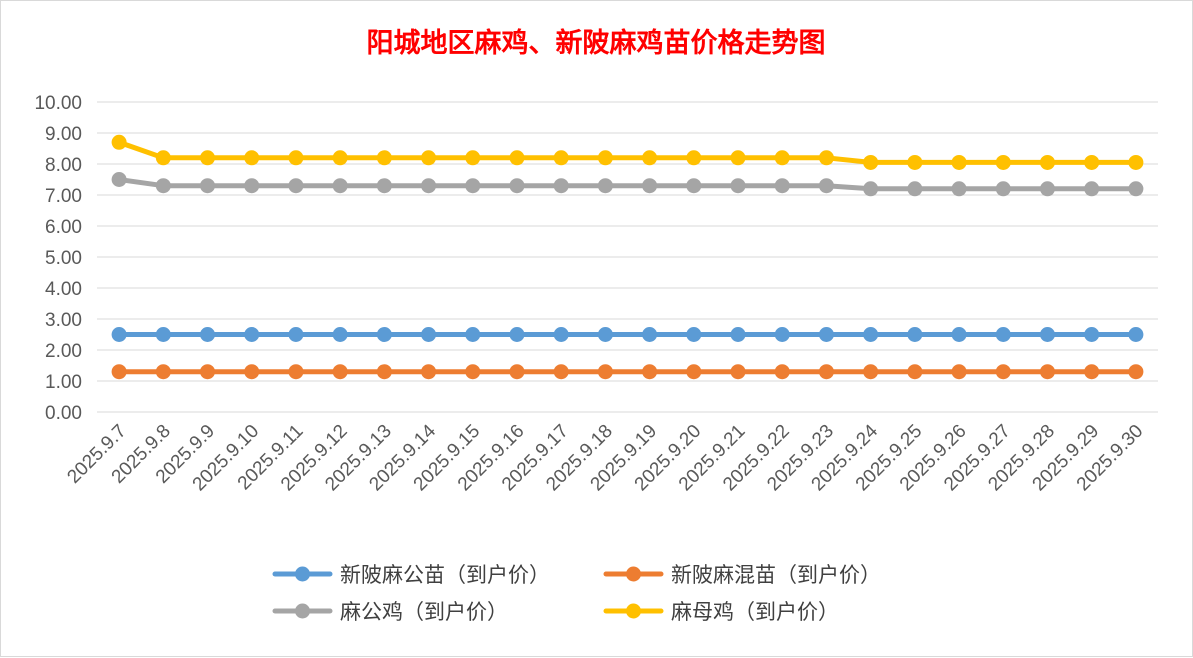  Describe the element at coordinates (63, 134) in the screenshot. I see `y-tick-label: 9.00` at that location.